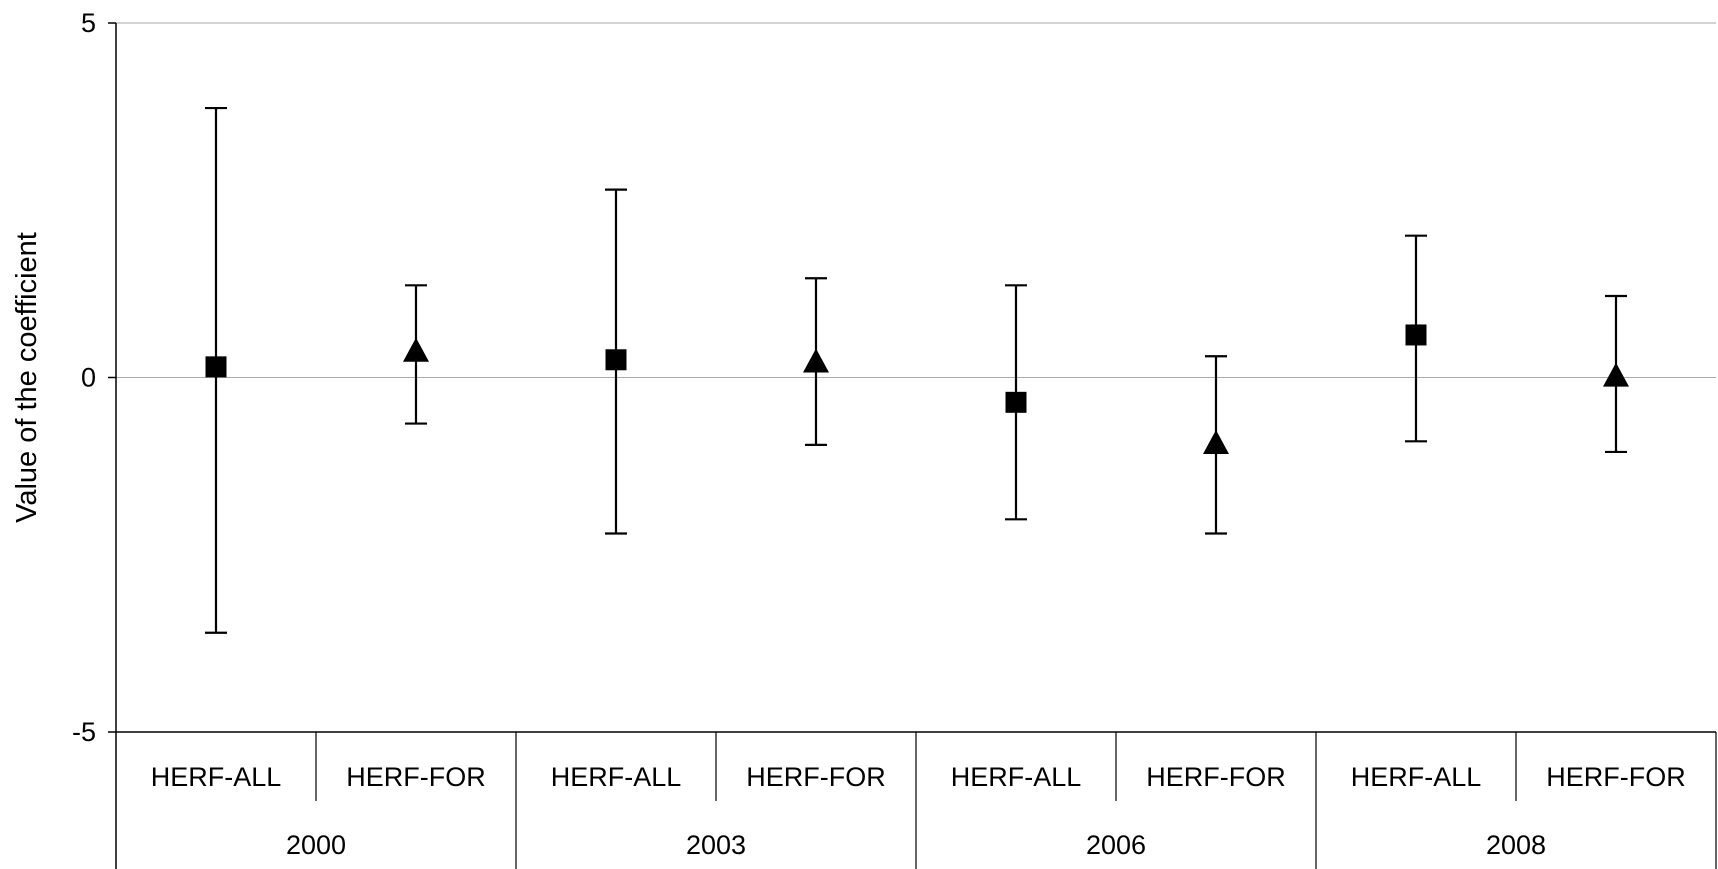  Describe the element at coordinates (88, 23) in the screenshot. I see `y-tick-label: 5` at that location.